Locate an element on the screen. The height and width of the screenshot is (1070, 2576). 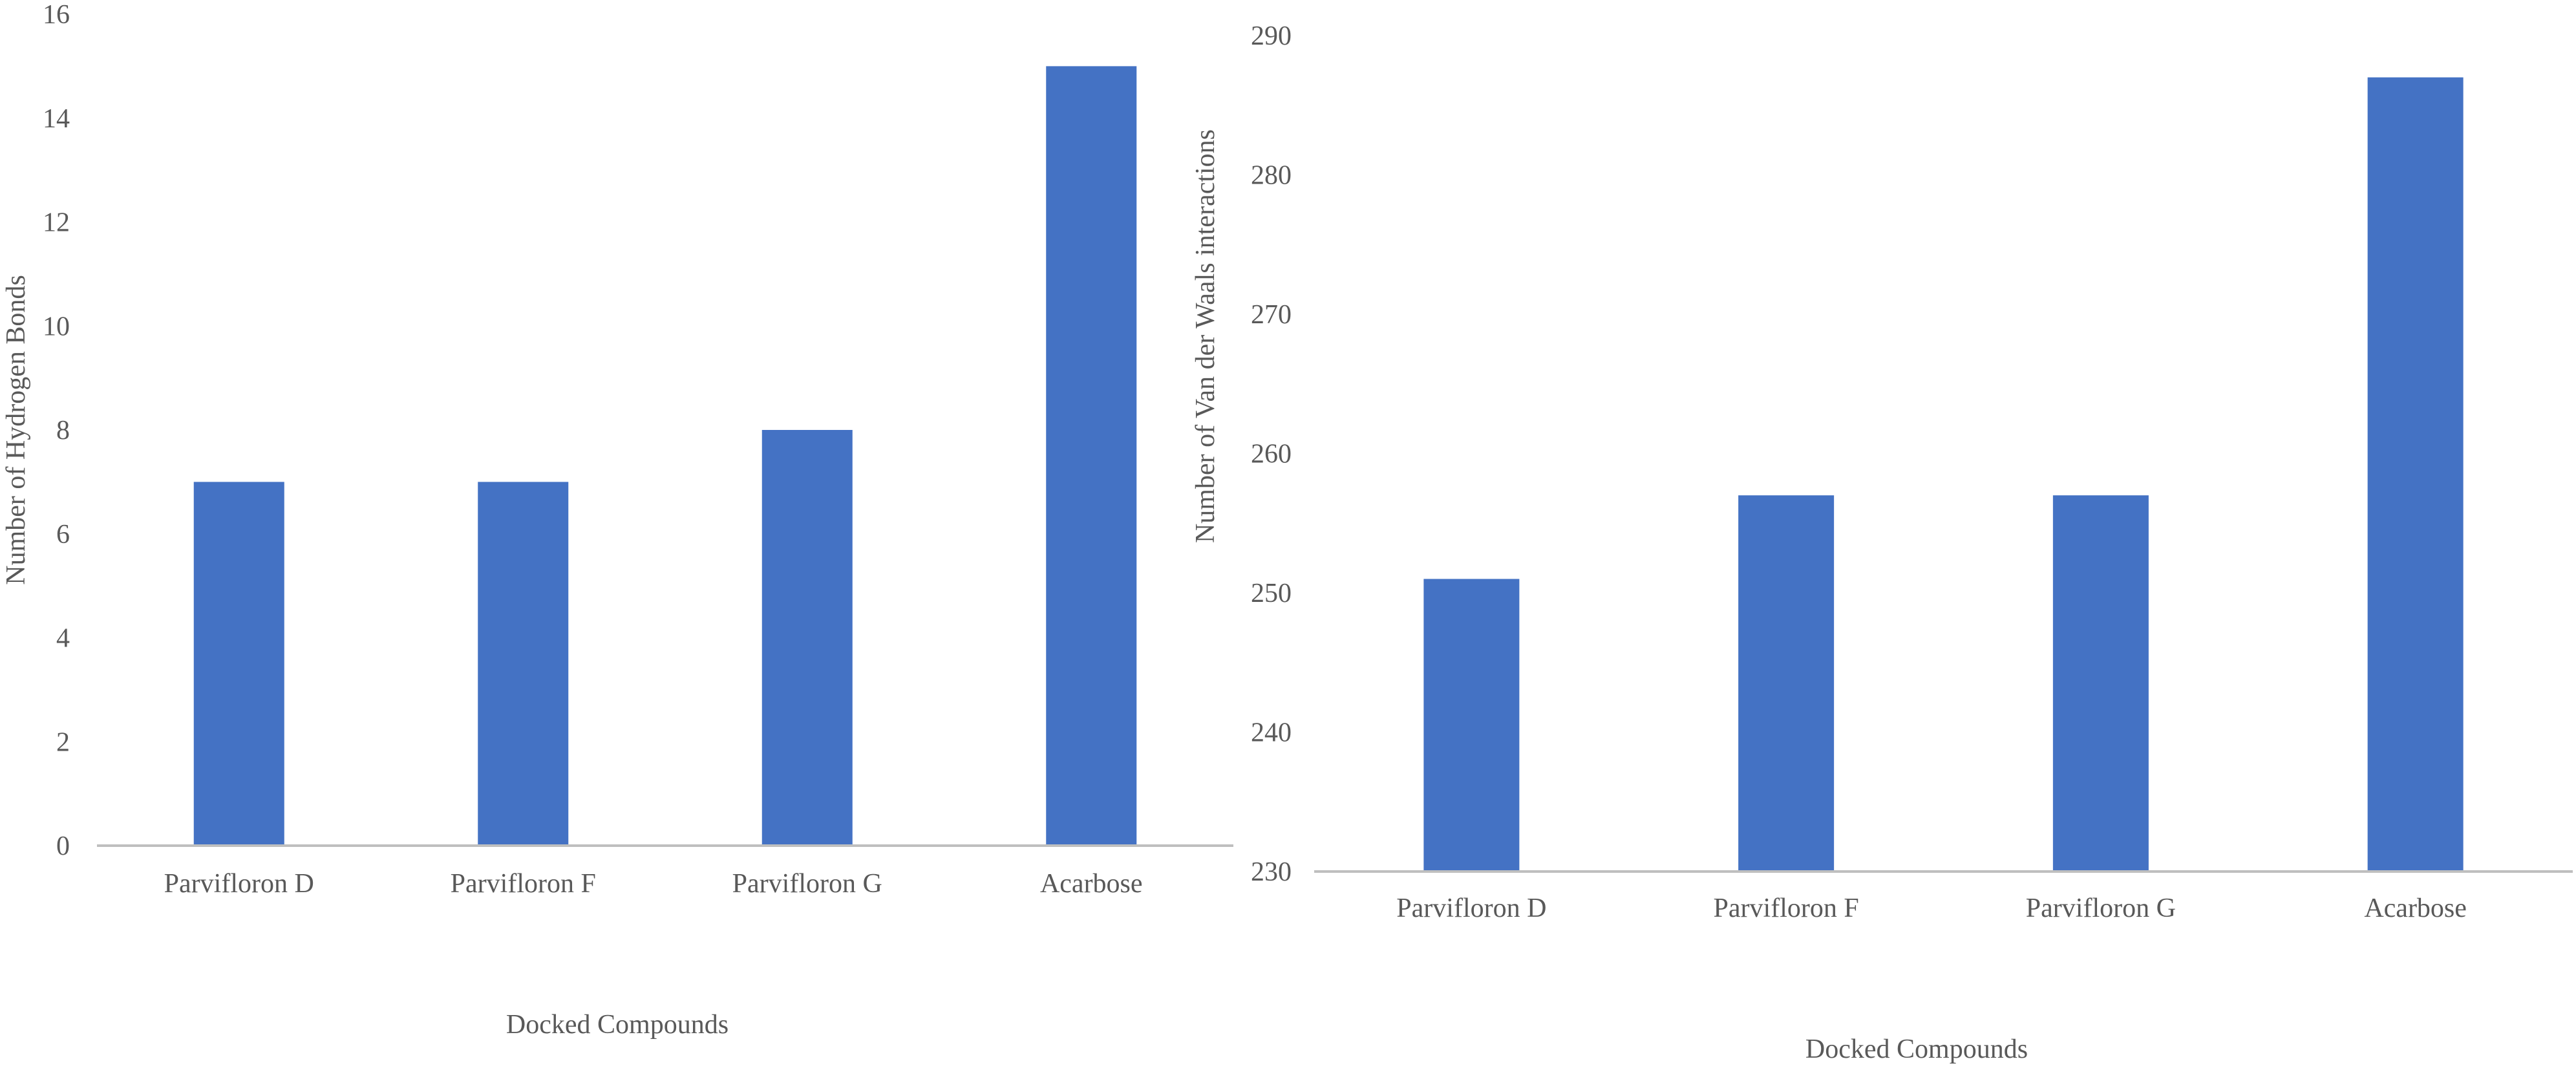
hydrogen-bonds-y-tick-label: 2 is located at coordinates (63, 742).